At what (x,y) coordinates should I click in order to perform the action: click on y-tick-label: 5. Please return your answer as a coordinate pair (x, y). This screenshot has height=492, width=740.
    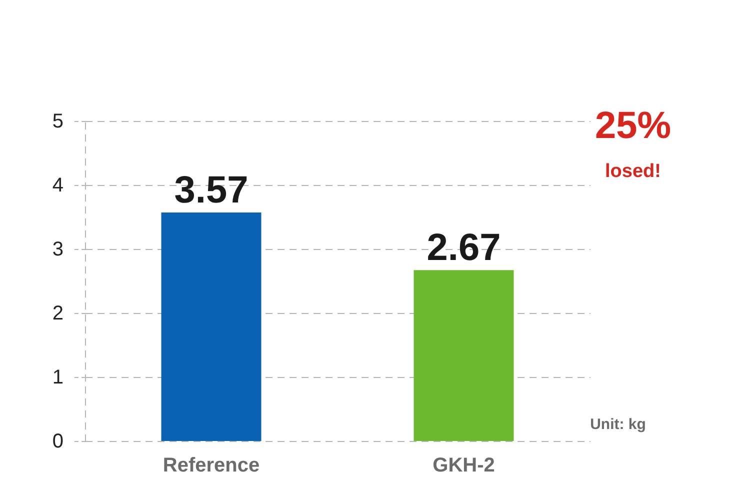
    Looking at the image, I should click on (58, 121).